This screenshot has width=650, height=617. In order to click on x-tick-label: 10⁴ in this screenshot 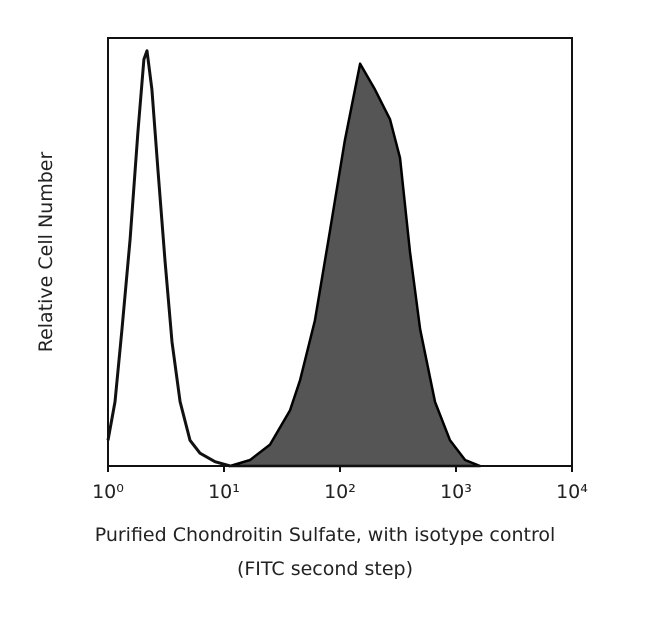, I will do `click(572, 492)`.